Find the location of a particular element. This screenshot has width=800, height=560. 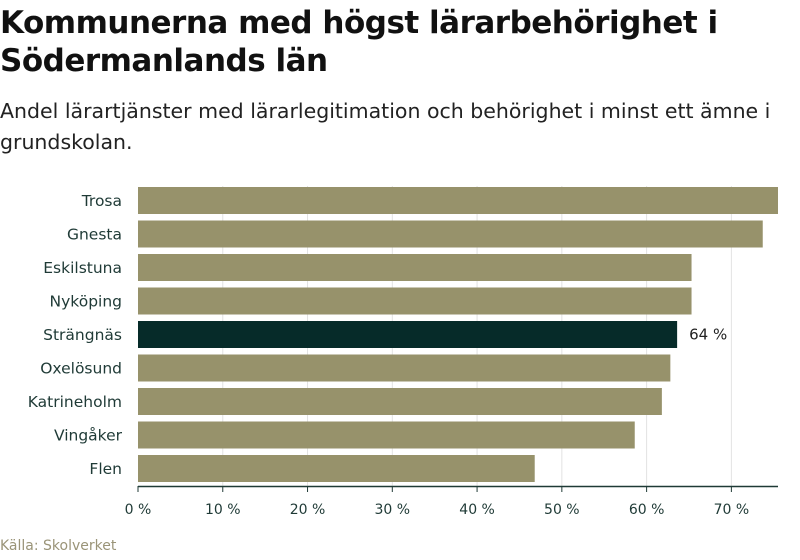

category-label: Flen is located at coordinates (105, 469).